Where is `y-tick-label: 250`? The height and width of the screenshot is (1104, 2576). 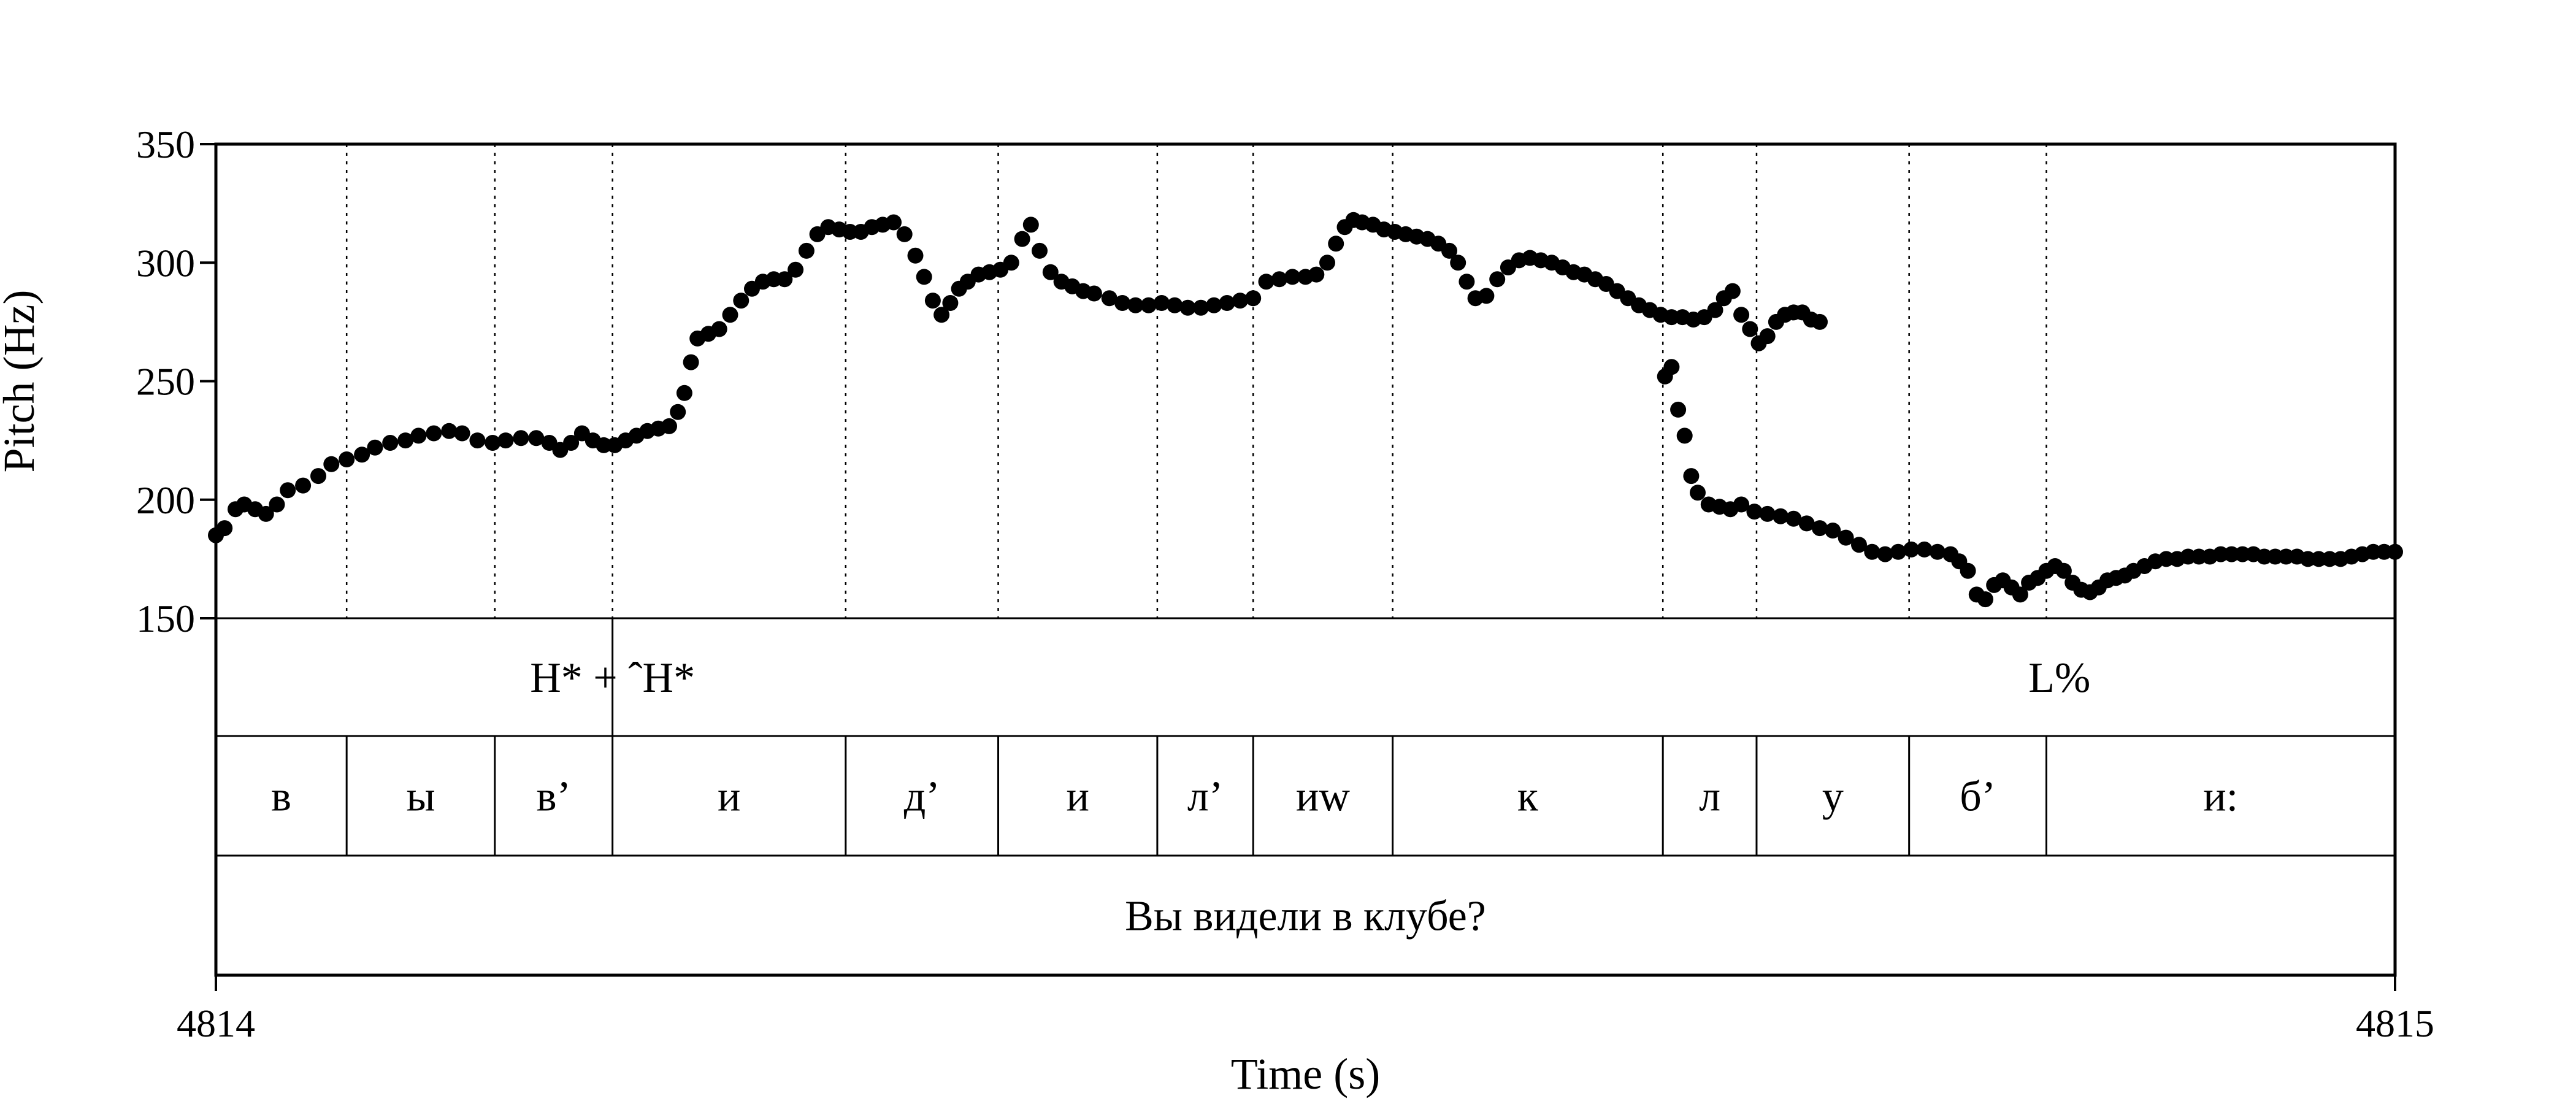
y-tick-label: 250 is located at coordinates (165, 382).